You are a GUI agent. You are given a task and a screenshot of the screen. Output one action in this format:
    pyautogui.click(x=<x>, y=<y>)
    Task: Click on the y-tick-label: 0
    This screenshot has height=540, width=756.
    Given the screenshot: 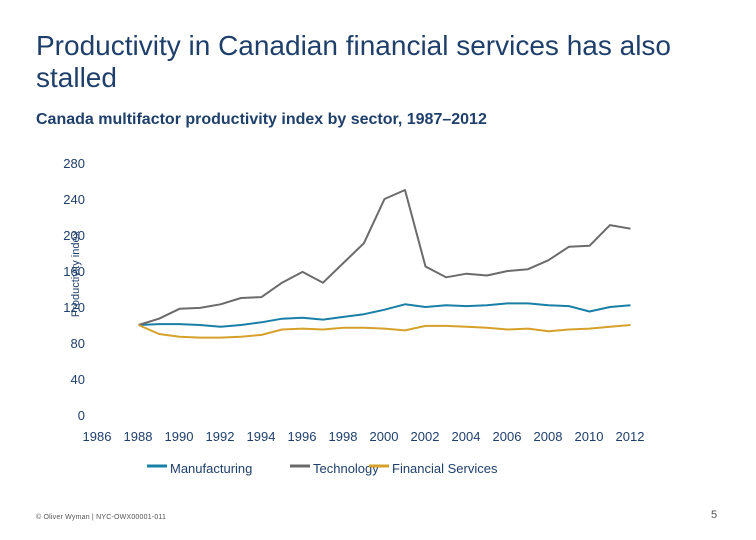 What is the action you would take?
    pyautogui.click(x=81, y=415)
    